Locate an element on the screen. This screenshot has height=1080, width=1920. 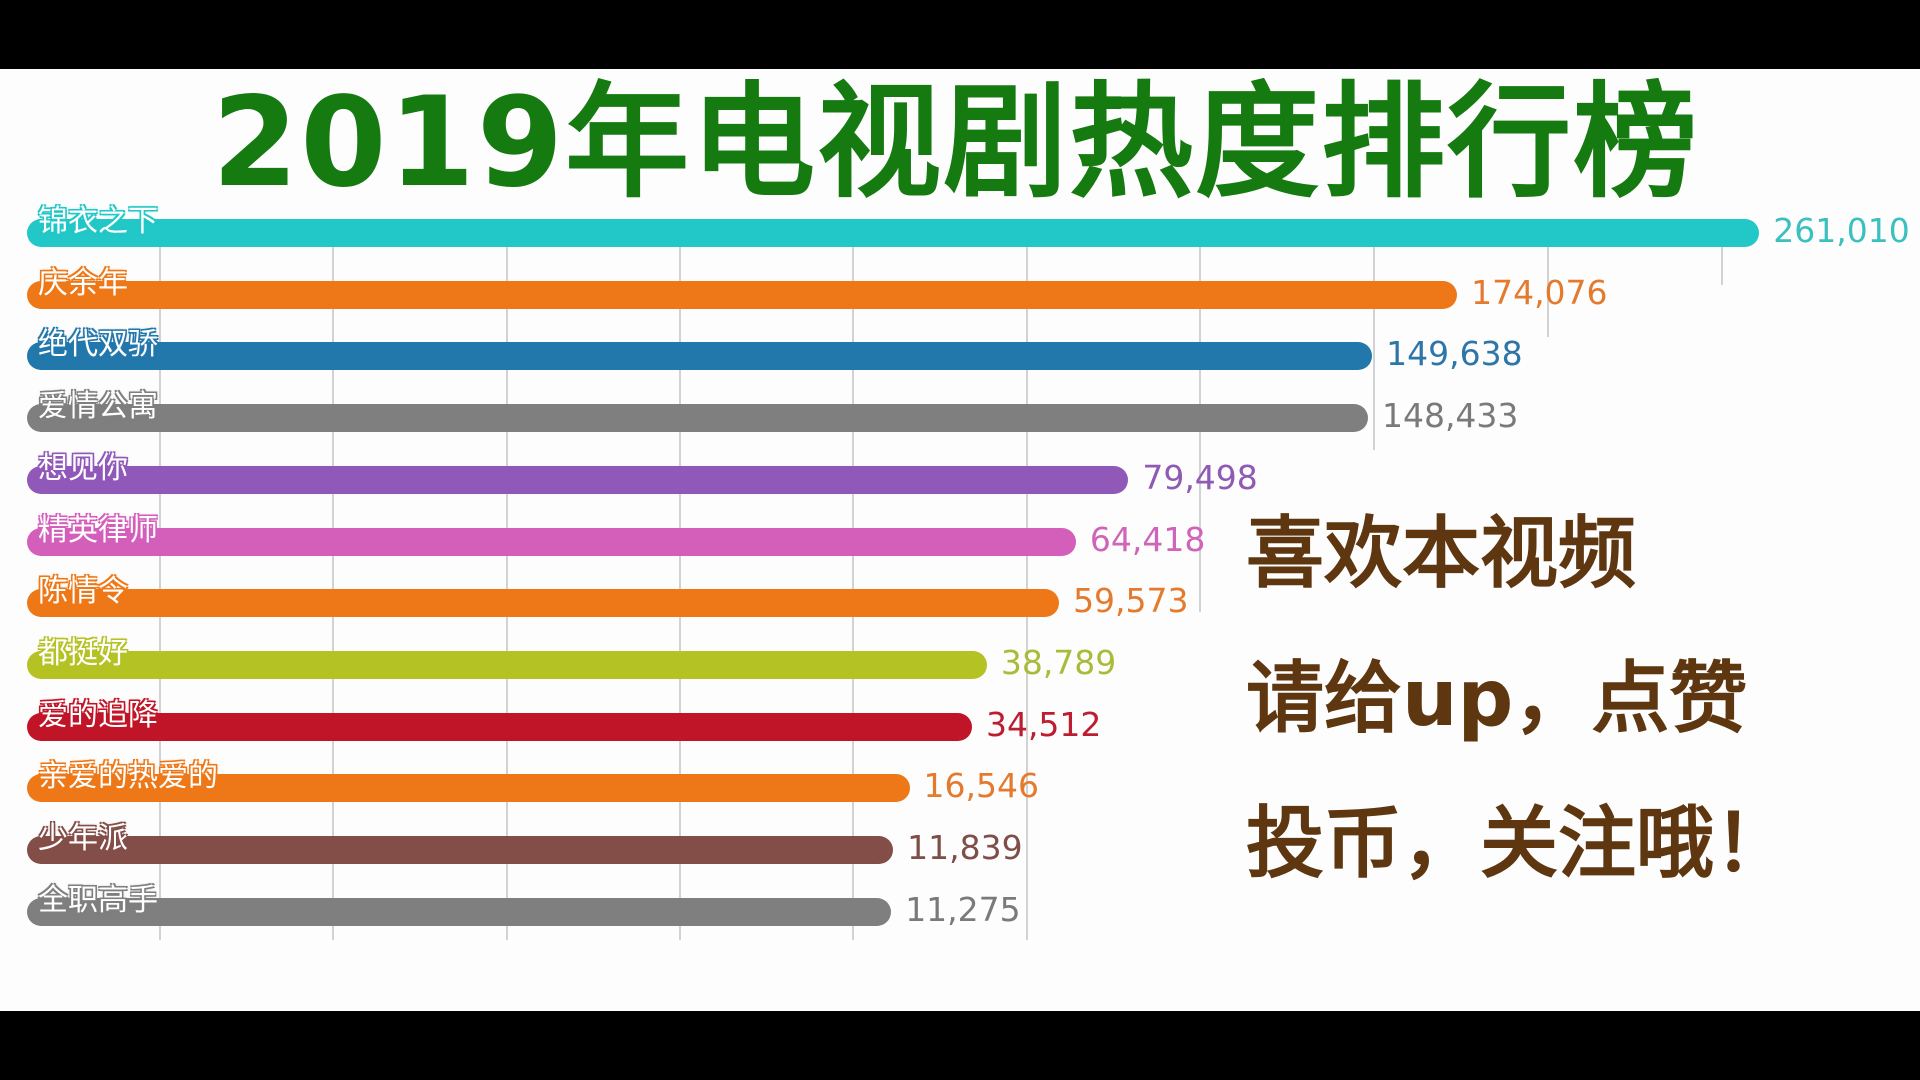
bar-value: 148,433 is located at coordinates (1450, 416).